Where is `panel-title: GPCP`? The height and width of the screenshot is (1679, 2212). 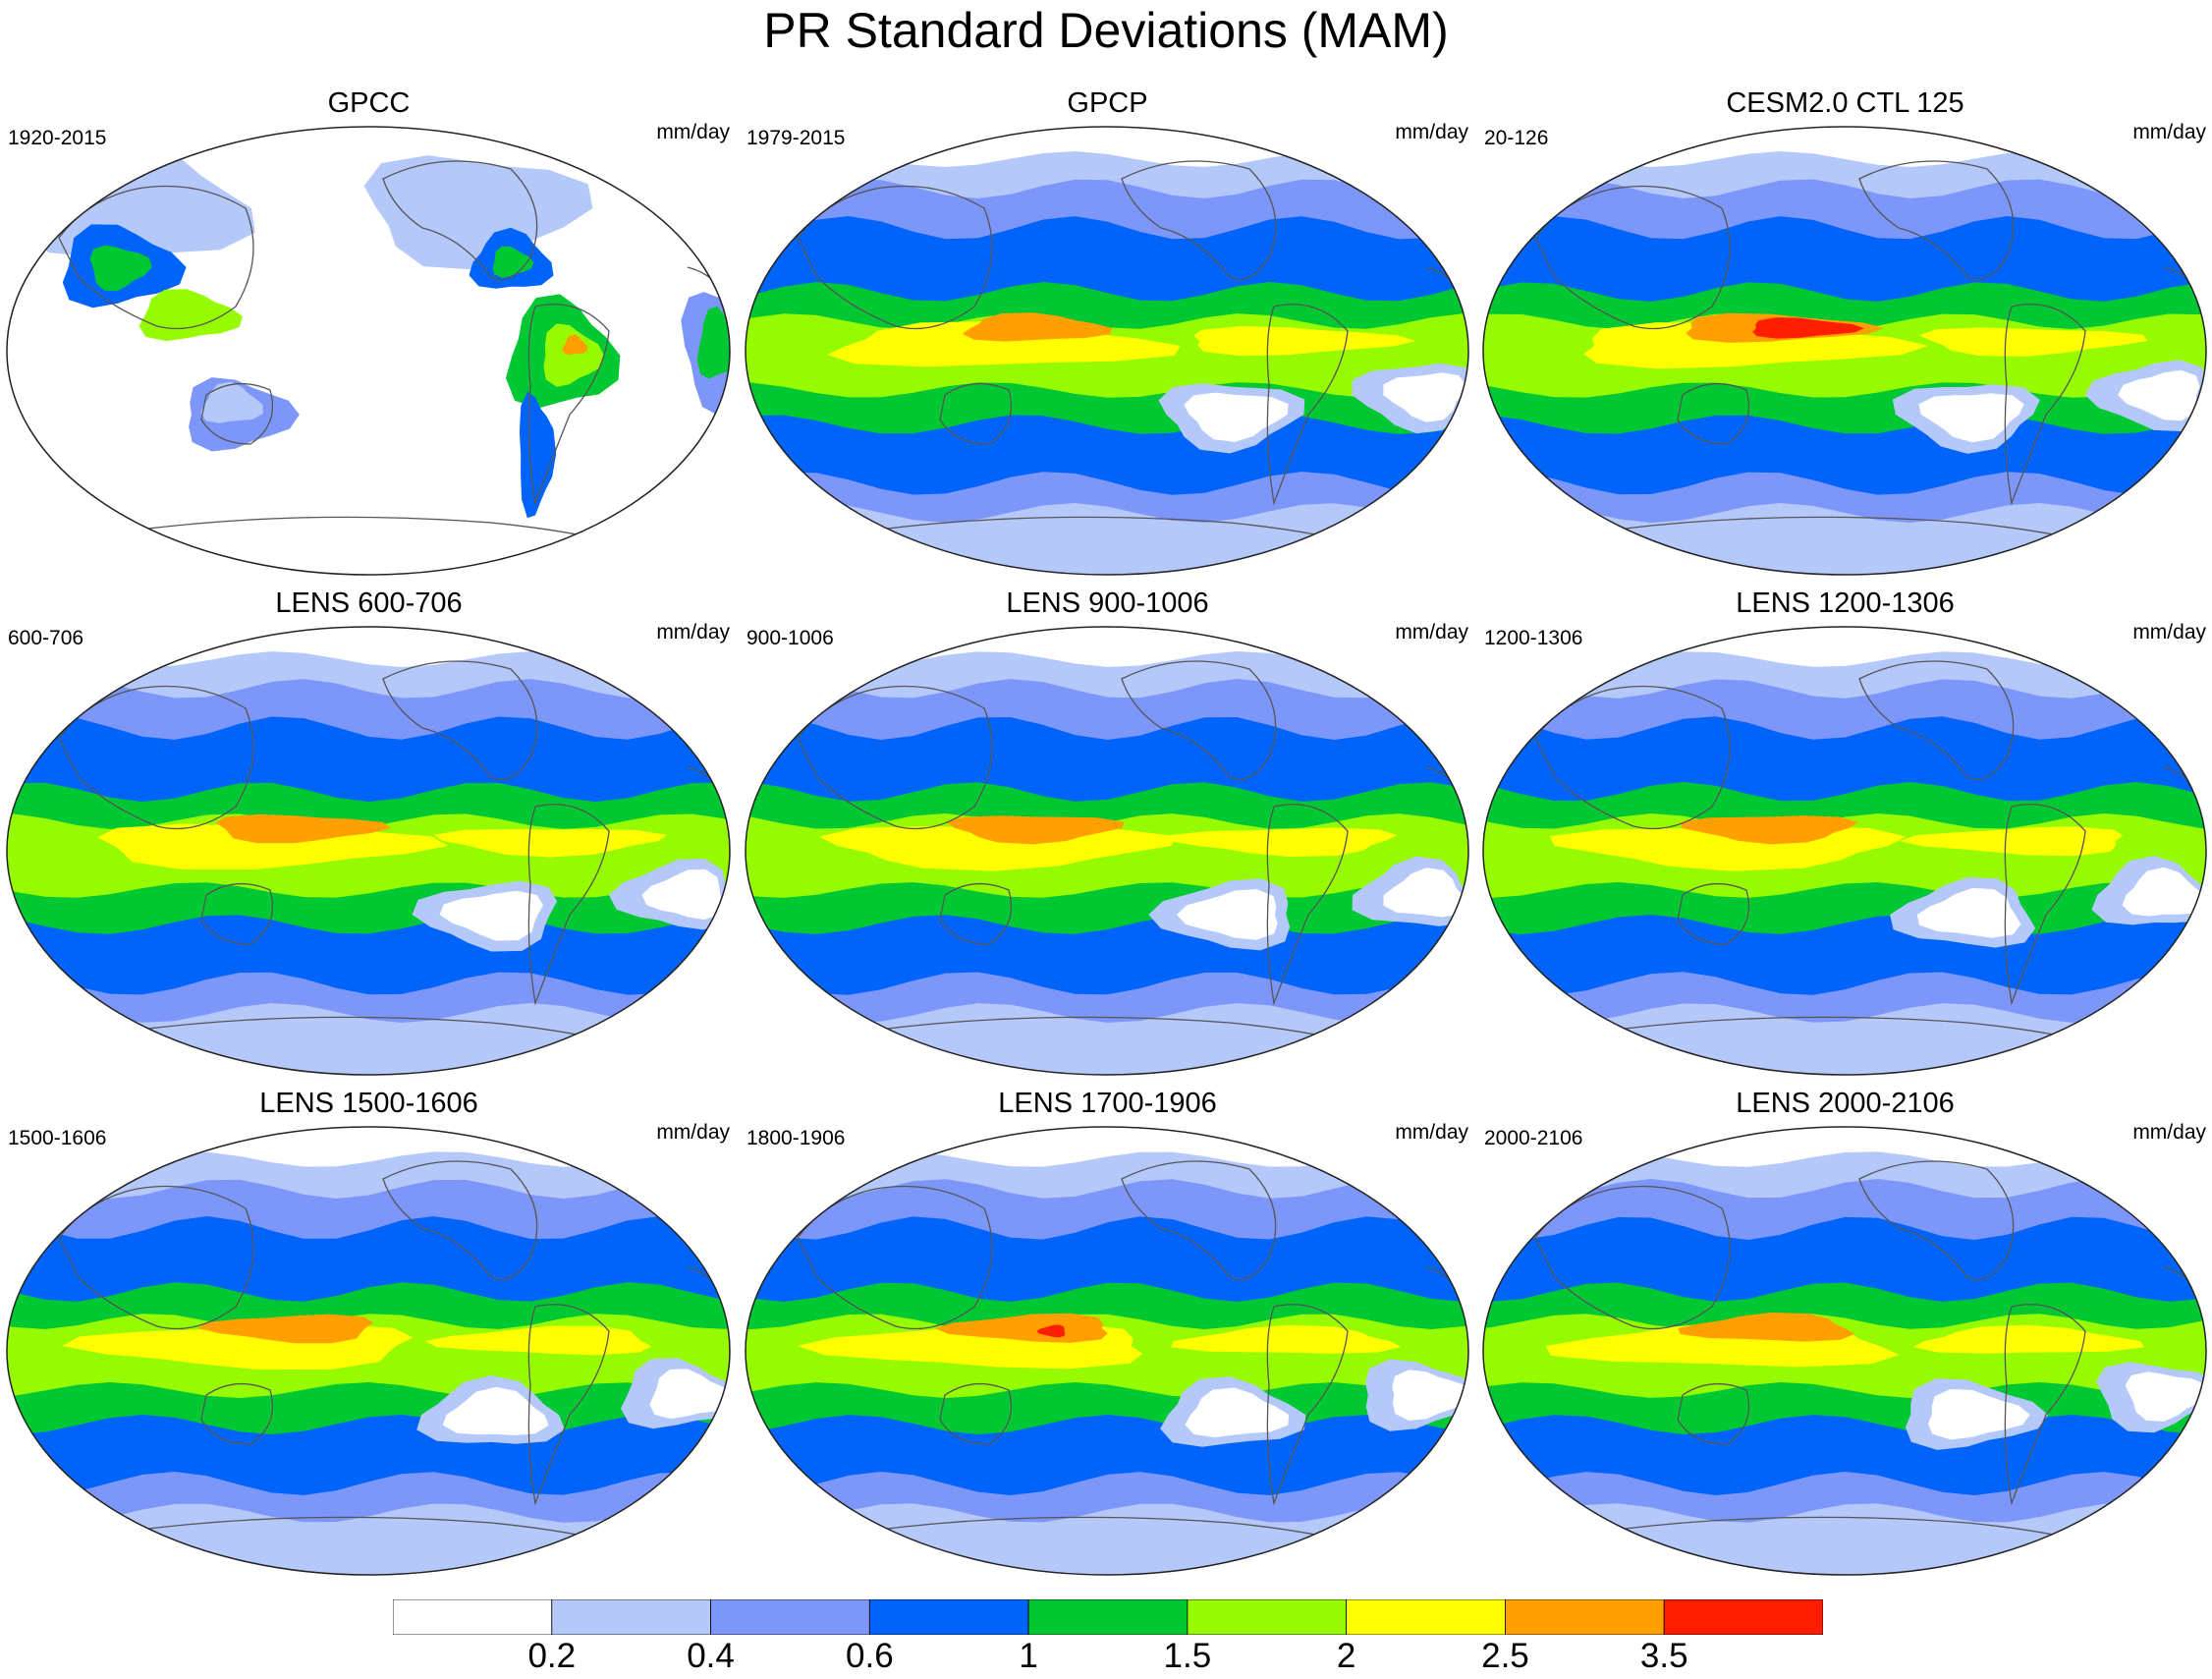
panel-title: GPCP is located at coordinates (1107, 103).